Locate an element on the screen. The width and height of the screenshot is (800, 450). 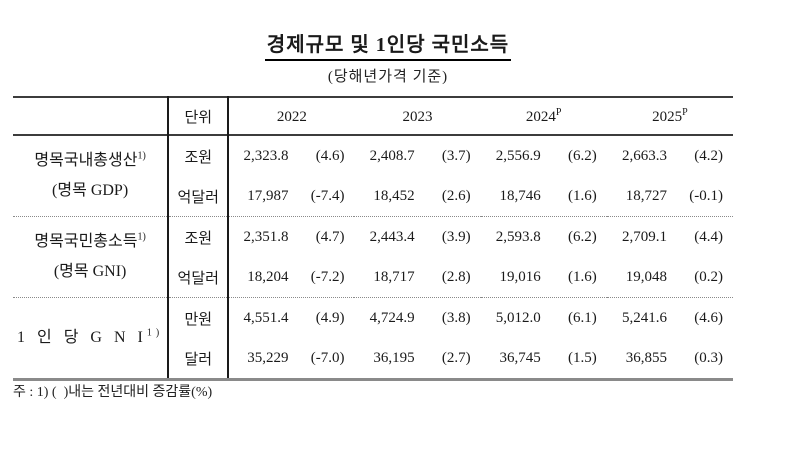
header-year-2024: 2024P is located at coordinates (544, 116).